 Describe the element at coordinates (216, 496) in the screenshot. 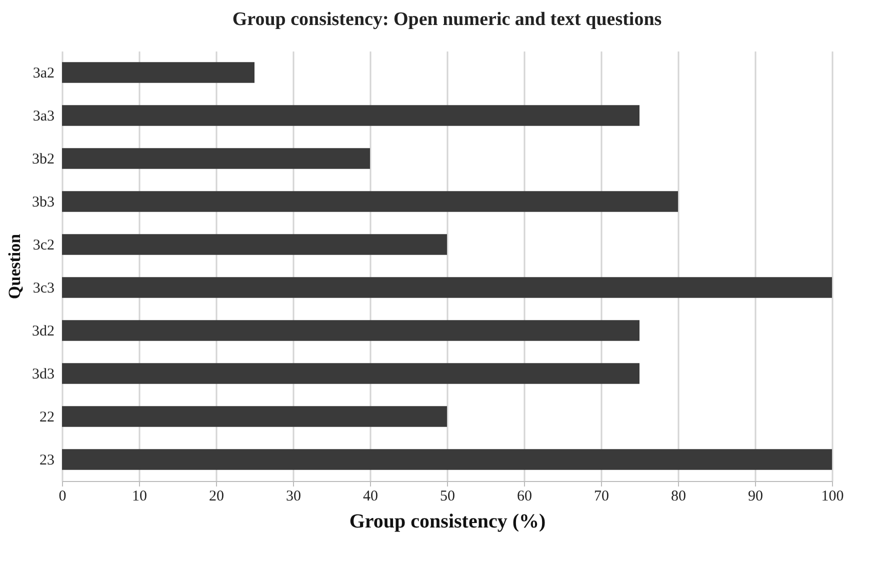

I see `x-tick-label: 20` at that location.